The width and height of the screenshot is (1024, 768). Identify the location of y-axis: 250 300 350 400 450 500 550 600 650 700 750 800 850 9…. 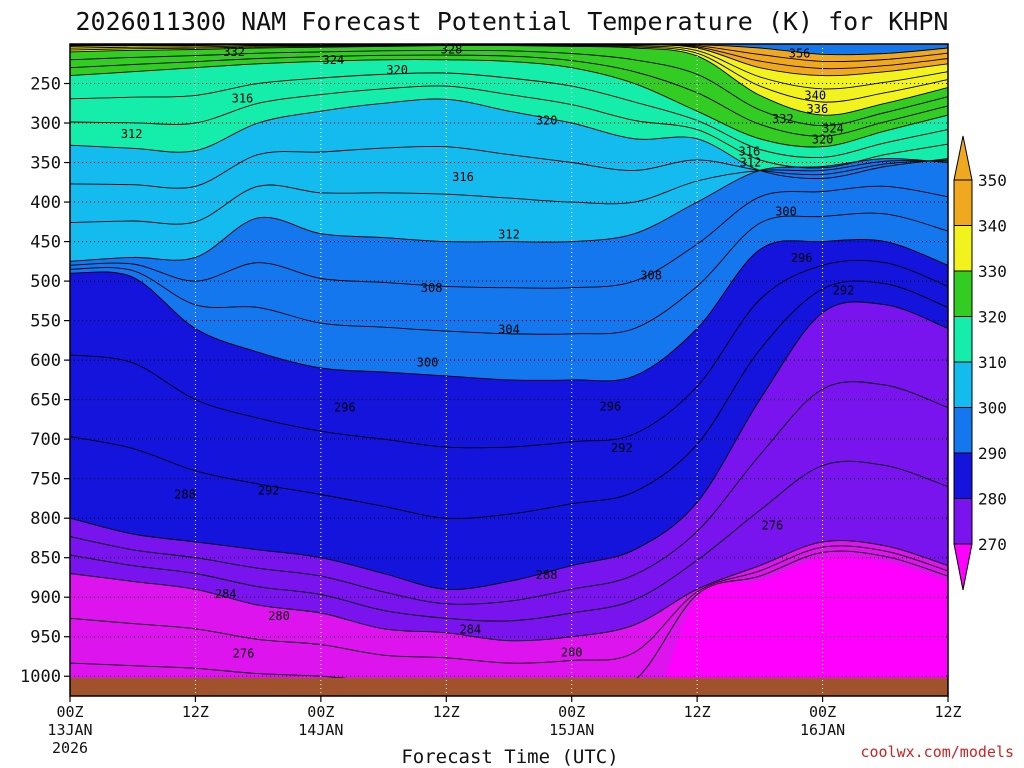
(45, 381).